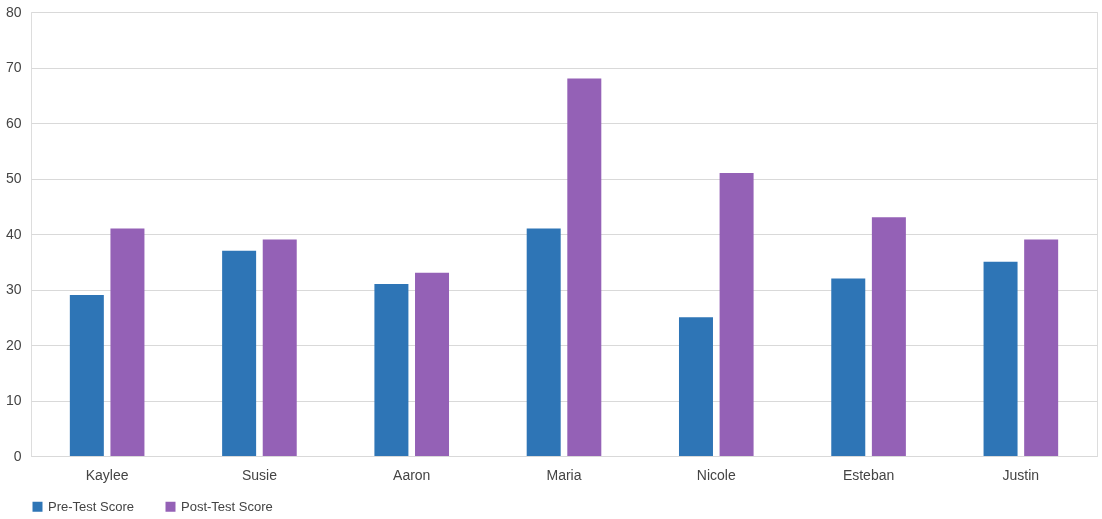 The width and height of the screenshot is (1102, 519). What do you see at coordinates (13, 289) in the screenshot?
I see `y-tick-label: 30` at bounding box center [13, 289].